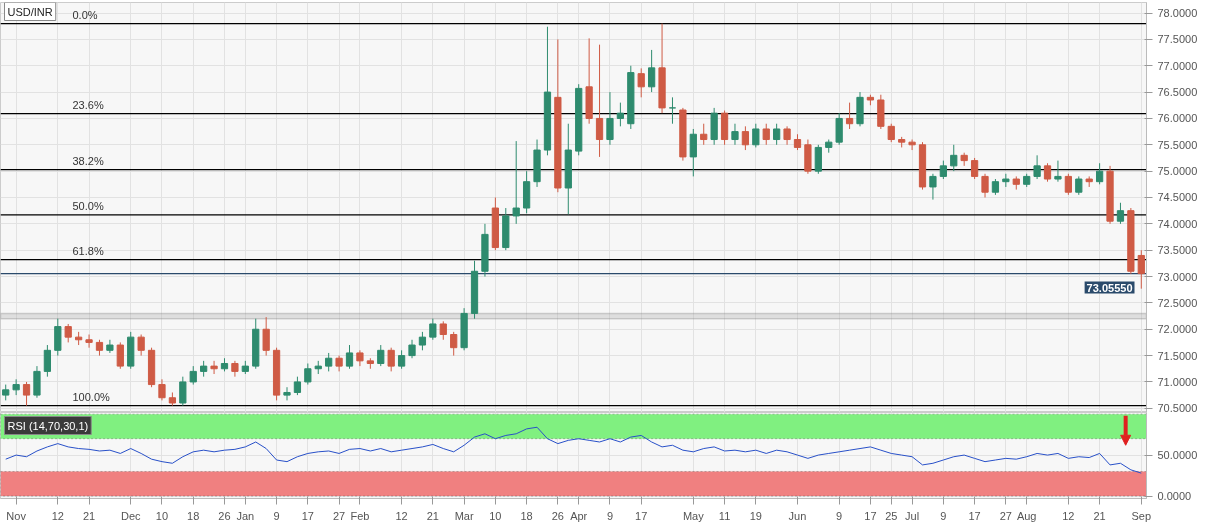 The width and height of the screenshot is (1207, 526). I want to click on annotation: 50.0%, so click(88, 205).